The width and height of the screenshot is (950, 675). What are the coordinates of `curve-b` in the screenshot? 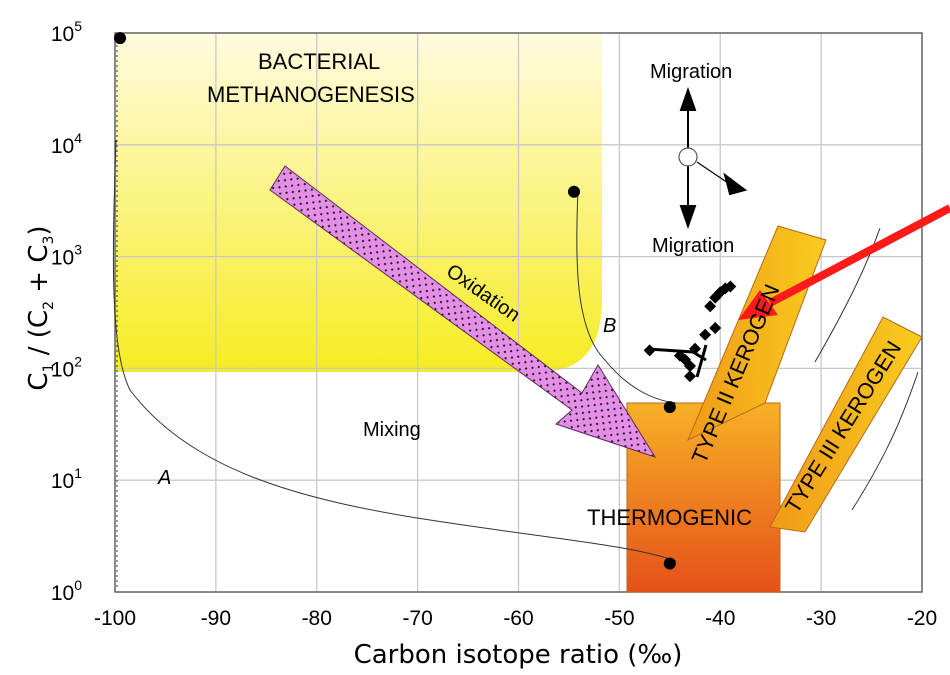 It's located at (626, 296).